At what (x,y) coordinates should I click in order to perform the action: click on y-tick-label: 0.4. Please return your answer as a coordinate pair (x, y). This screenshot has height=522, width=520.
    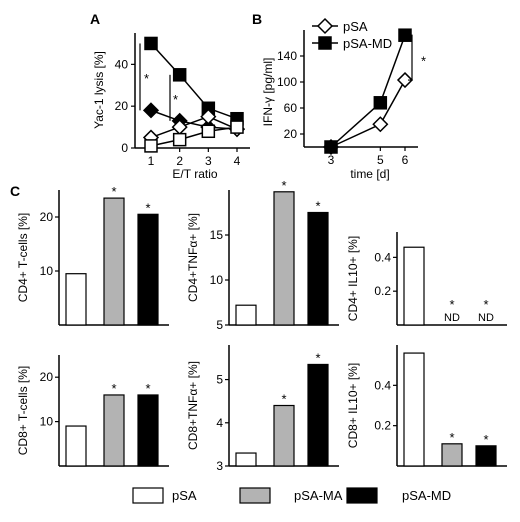
    Looking at the image, I should click on (382, 385).